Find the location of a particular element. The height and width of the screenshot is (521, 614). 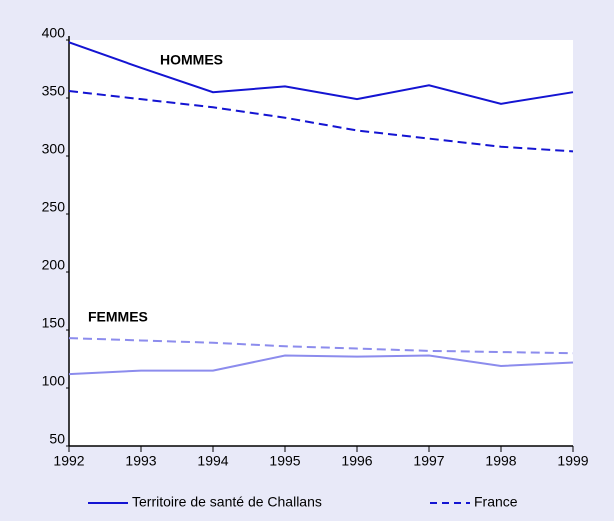

legend-label: France is located at coordinates (496, 502).